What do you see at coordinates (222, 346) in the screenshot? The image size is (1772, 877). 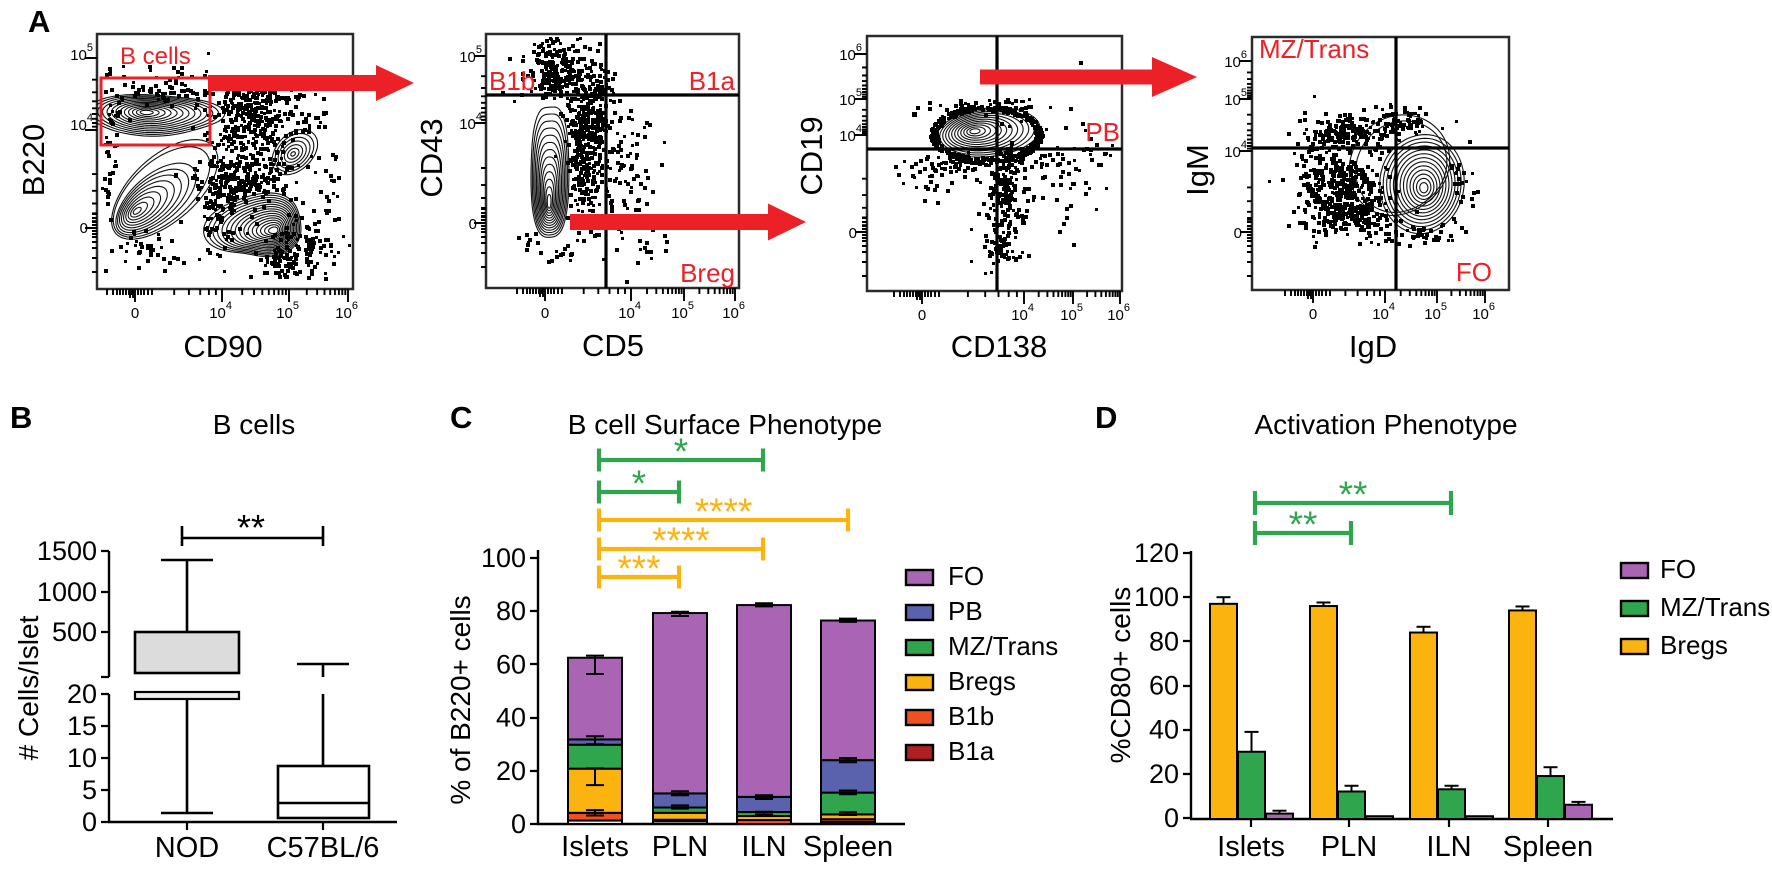 I see `svg-text: CD90` at bounding box center [222, 346].